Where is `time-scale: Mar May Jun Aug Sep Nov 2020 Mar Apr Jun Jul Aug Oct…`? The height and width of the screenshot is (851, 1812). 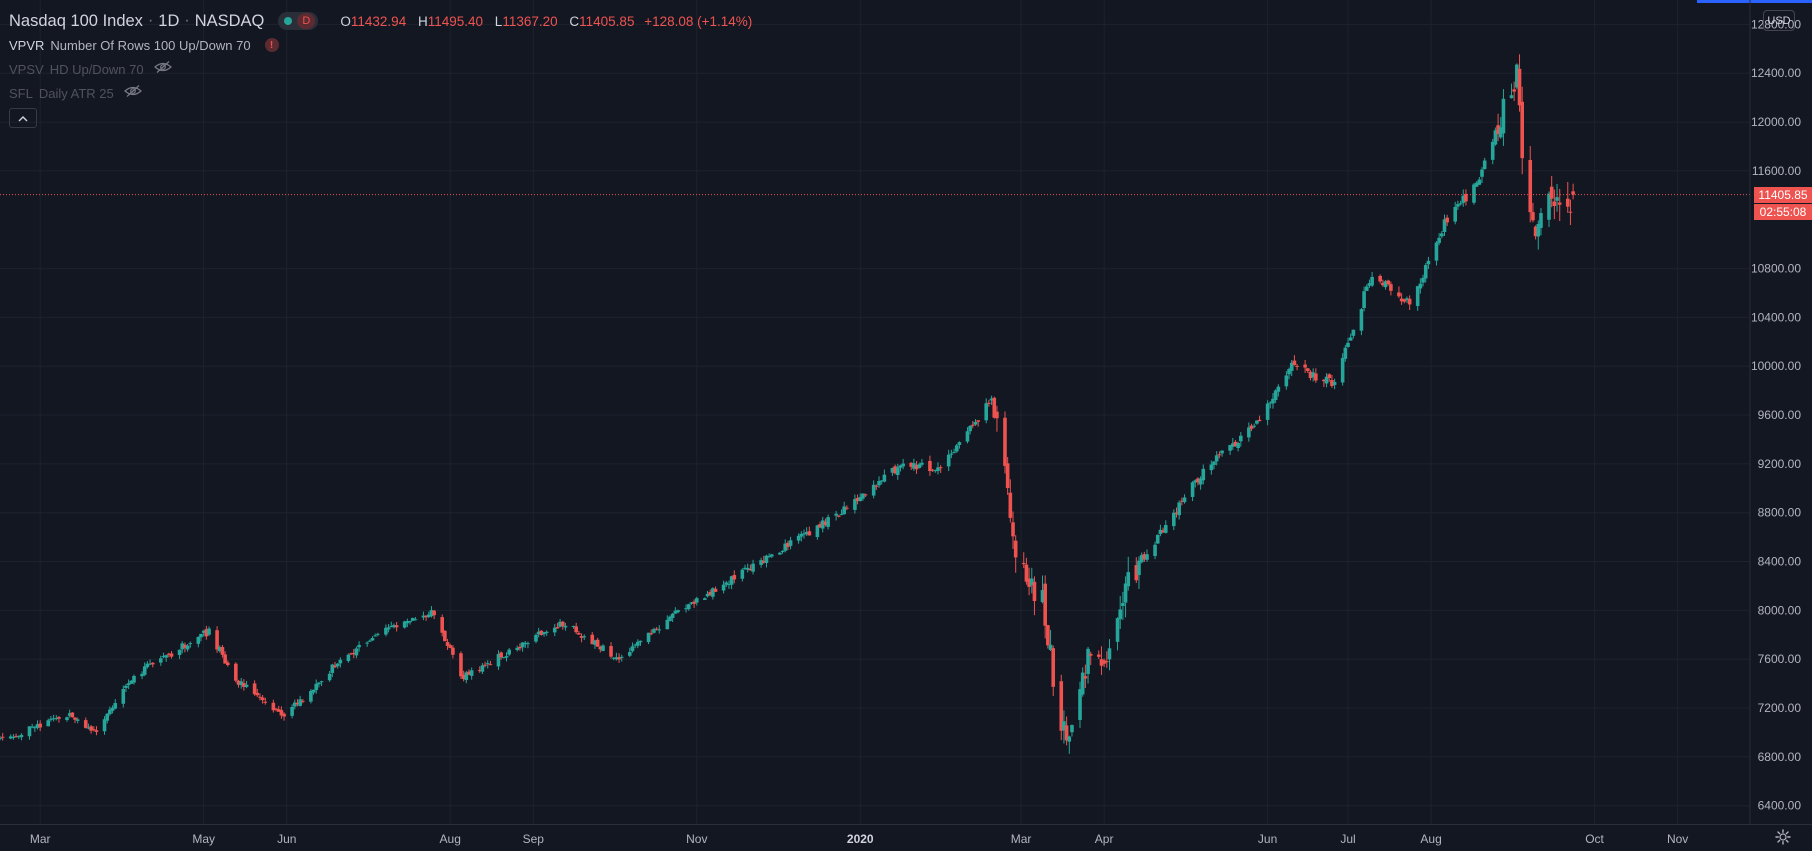
time-scale: Mar May Jun Aug Sep Nov 2020 Mar Apr Jun Jul Aug Oct… is located at coordinates (859, 839).